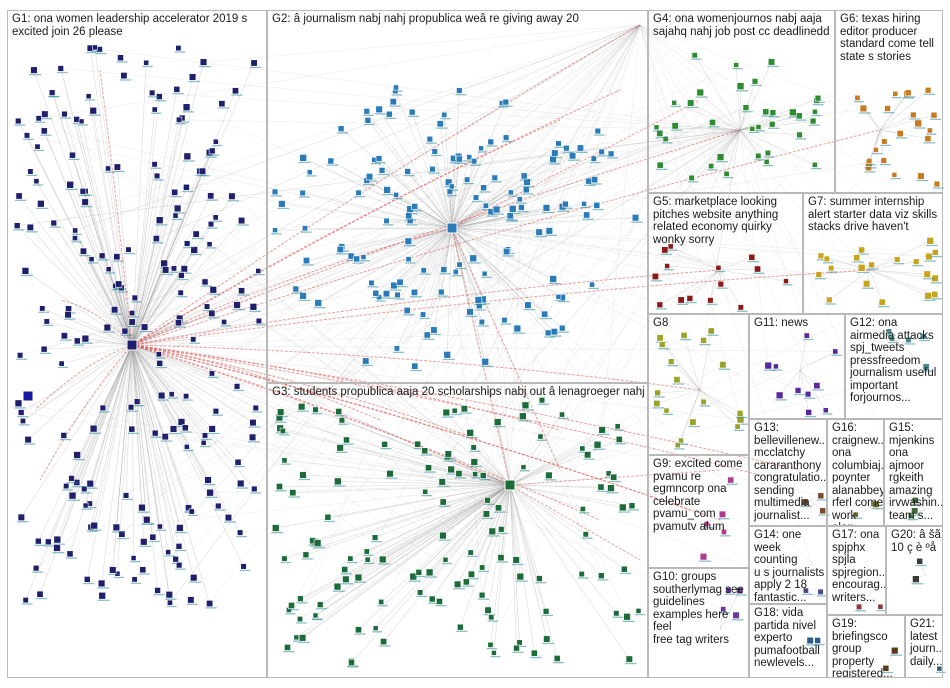 The image size is (950, 688). What do you see at coordinates (914, 570) in the screenshot?
I see `group-panel-g20: G20: â šã 10 ç è ºå` at bounding box center [914, 570].